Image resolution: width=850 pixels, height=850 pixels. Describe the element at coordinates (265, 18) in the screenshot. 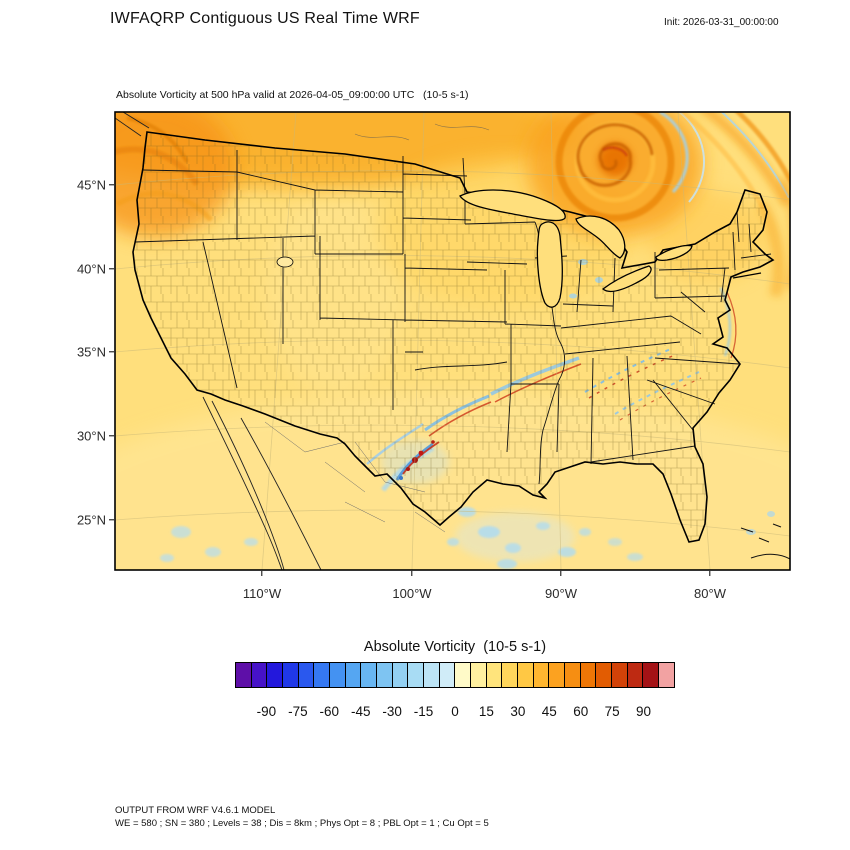

I see `plot-title: IWFAQRP Contiguous US Real Time WRF` at that location.